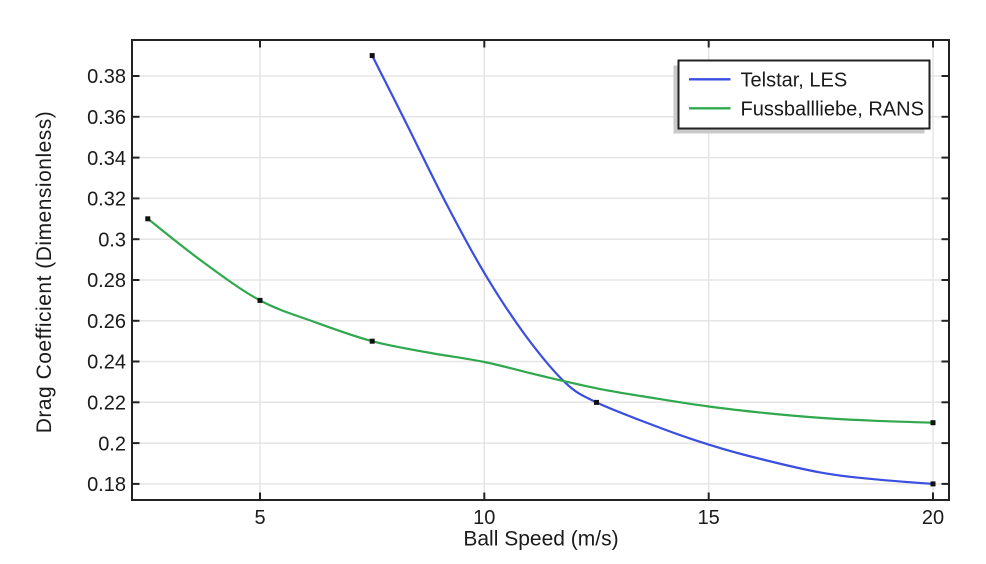 The height and width of the screenshot is (564, 986). Describe the element at coordinates (106, 159) in the screenshot. I see `svg-text: 0.34` at that location.